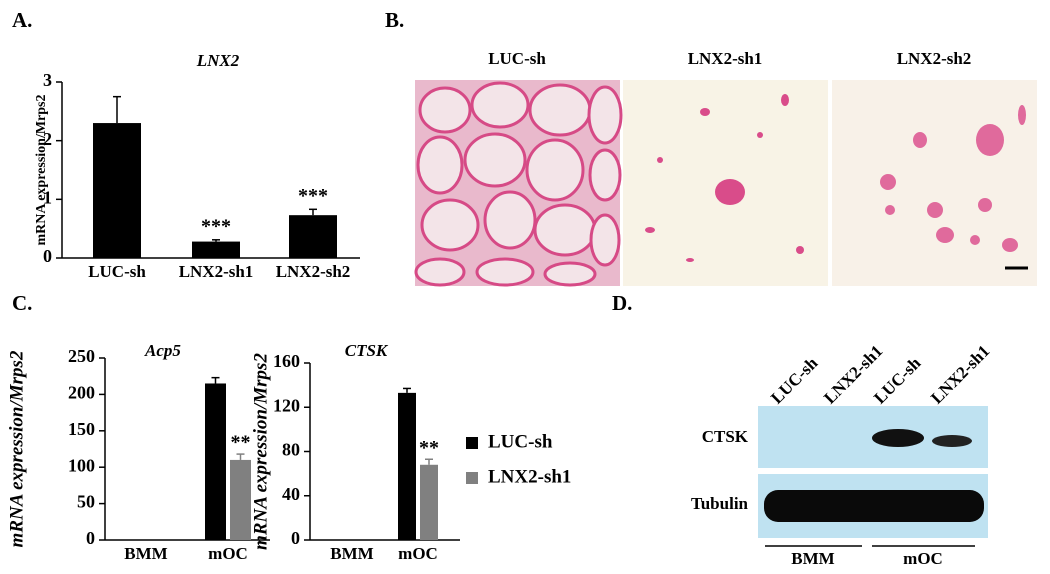 The width and height of the screenshot is (1050, 574). Describe the element at coordinates (47, 139) in the screenshot. I see `y-tick-label: 2` at that location.